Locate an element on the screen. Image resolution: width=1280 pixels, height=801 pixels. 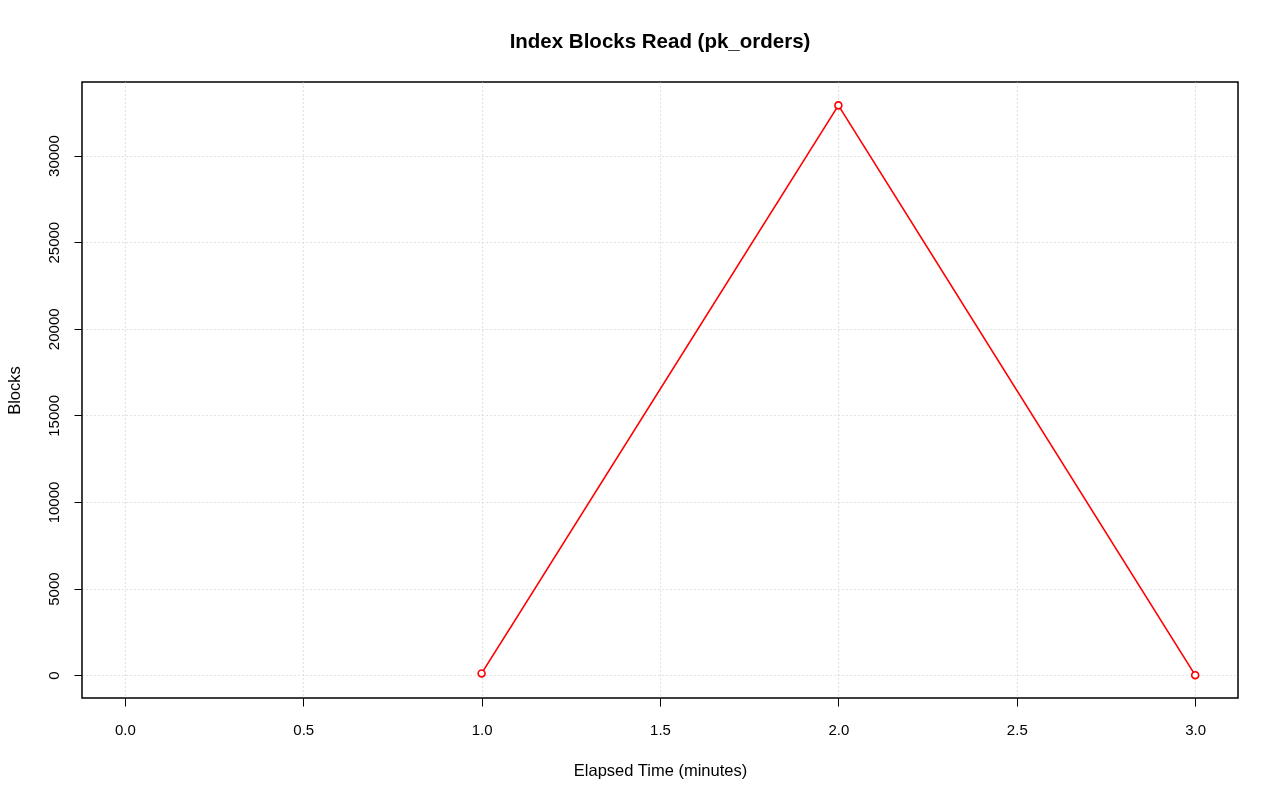
chart-title: Index Blocks Read (pk_orders) is located at coordinates (660, 40).